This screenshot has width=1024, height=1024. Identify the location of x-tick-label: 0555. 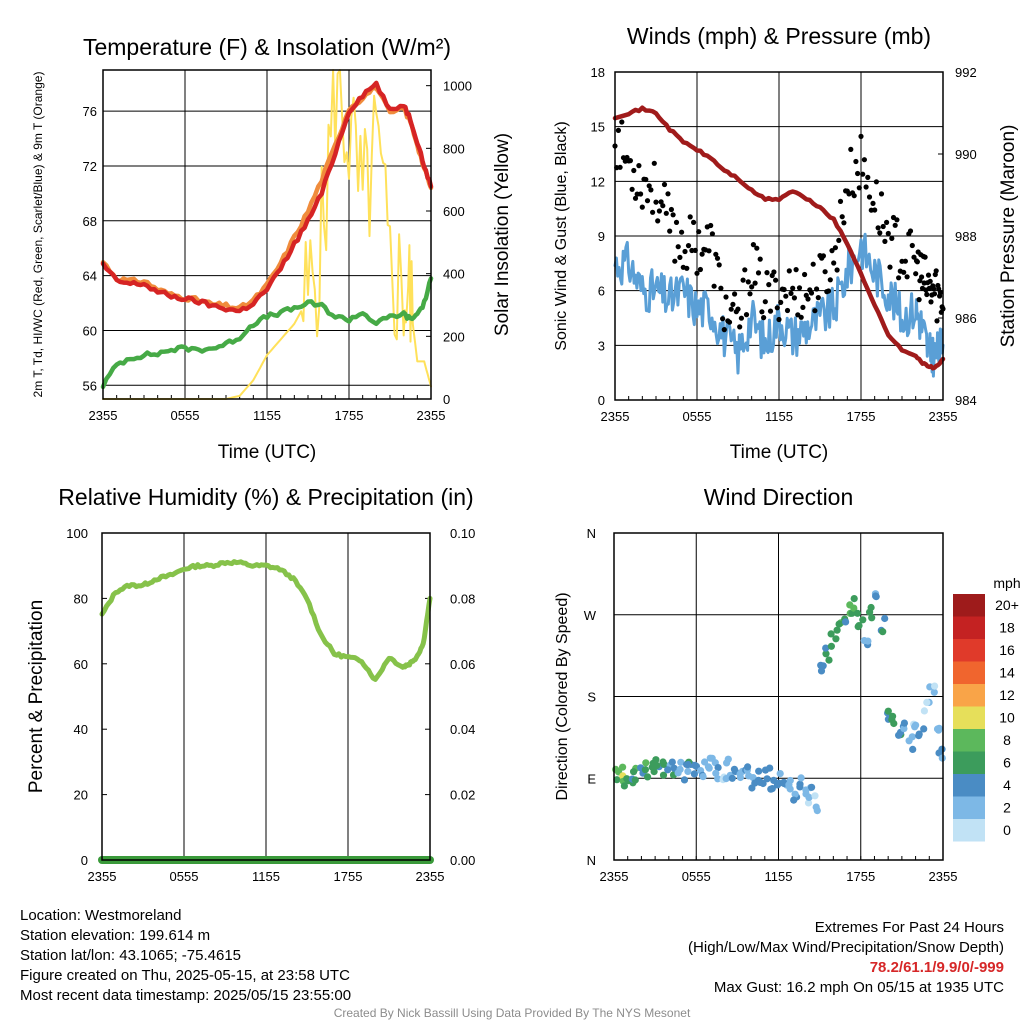
(697, 416).